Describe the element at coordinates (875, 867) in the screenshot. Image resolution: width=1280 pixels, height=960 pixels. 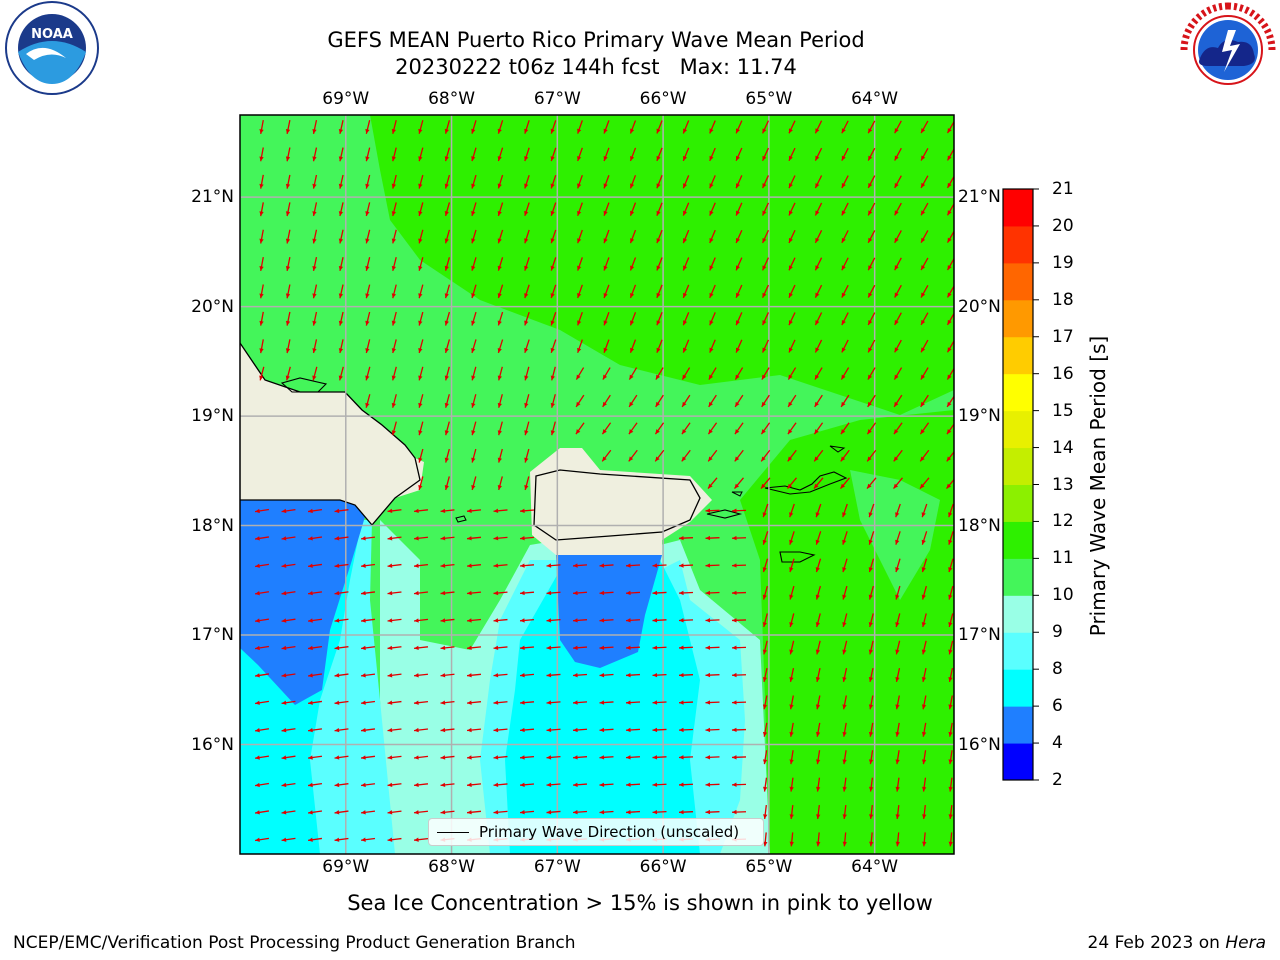
I see `bottom-longitude-label: 64°W` at that location.